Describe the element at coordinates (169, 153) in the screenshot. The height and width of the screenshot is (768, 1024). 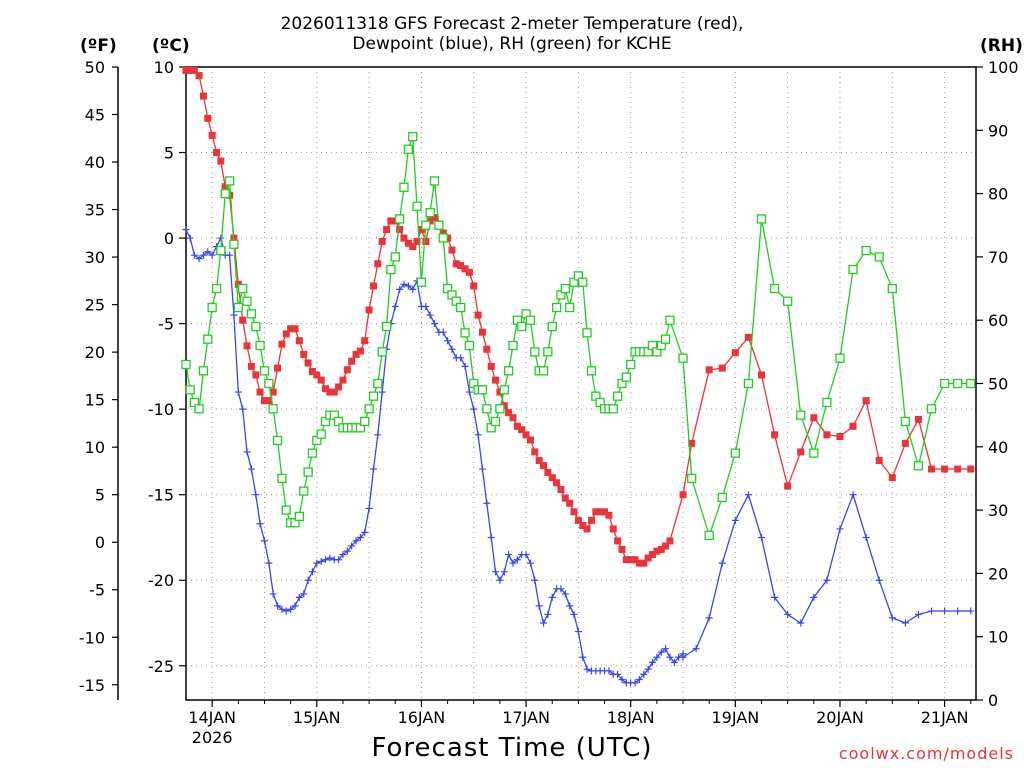
I see `celsius-tick-label: 5` at that location.